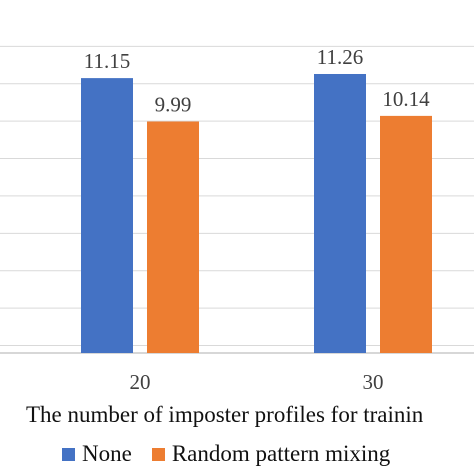 The image size is (474, 474). I want to click on x-tick-label: 20, so click(140, 382).